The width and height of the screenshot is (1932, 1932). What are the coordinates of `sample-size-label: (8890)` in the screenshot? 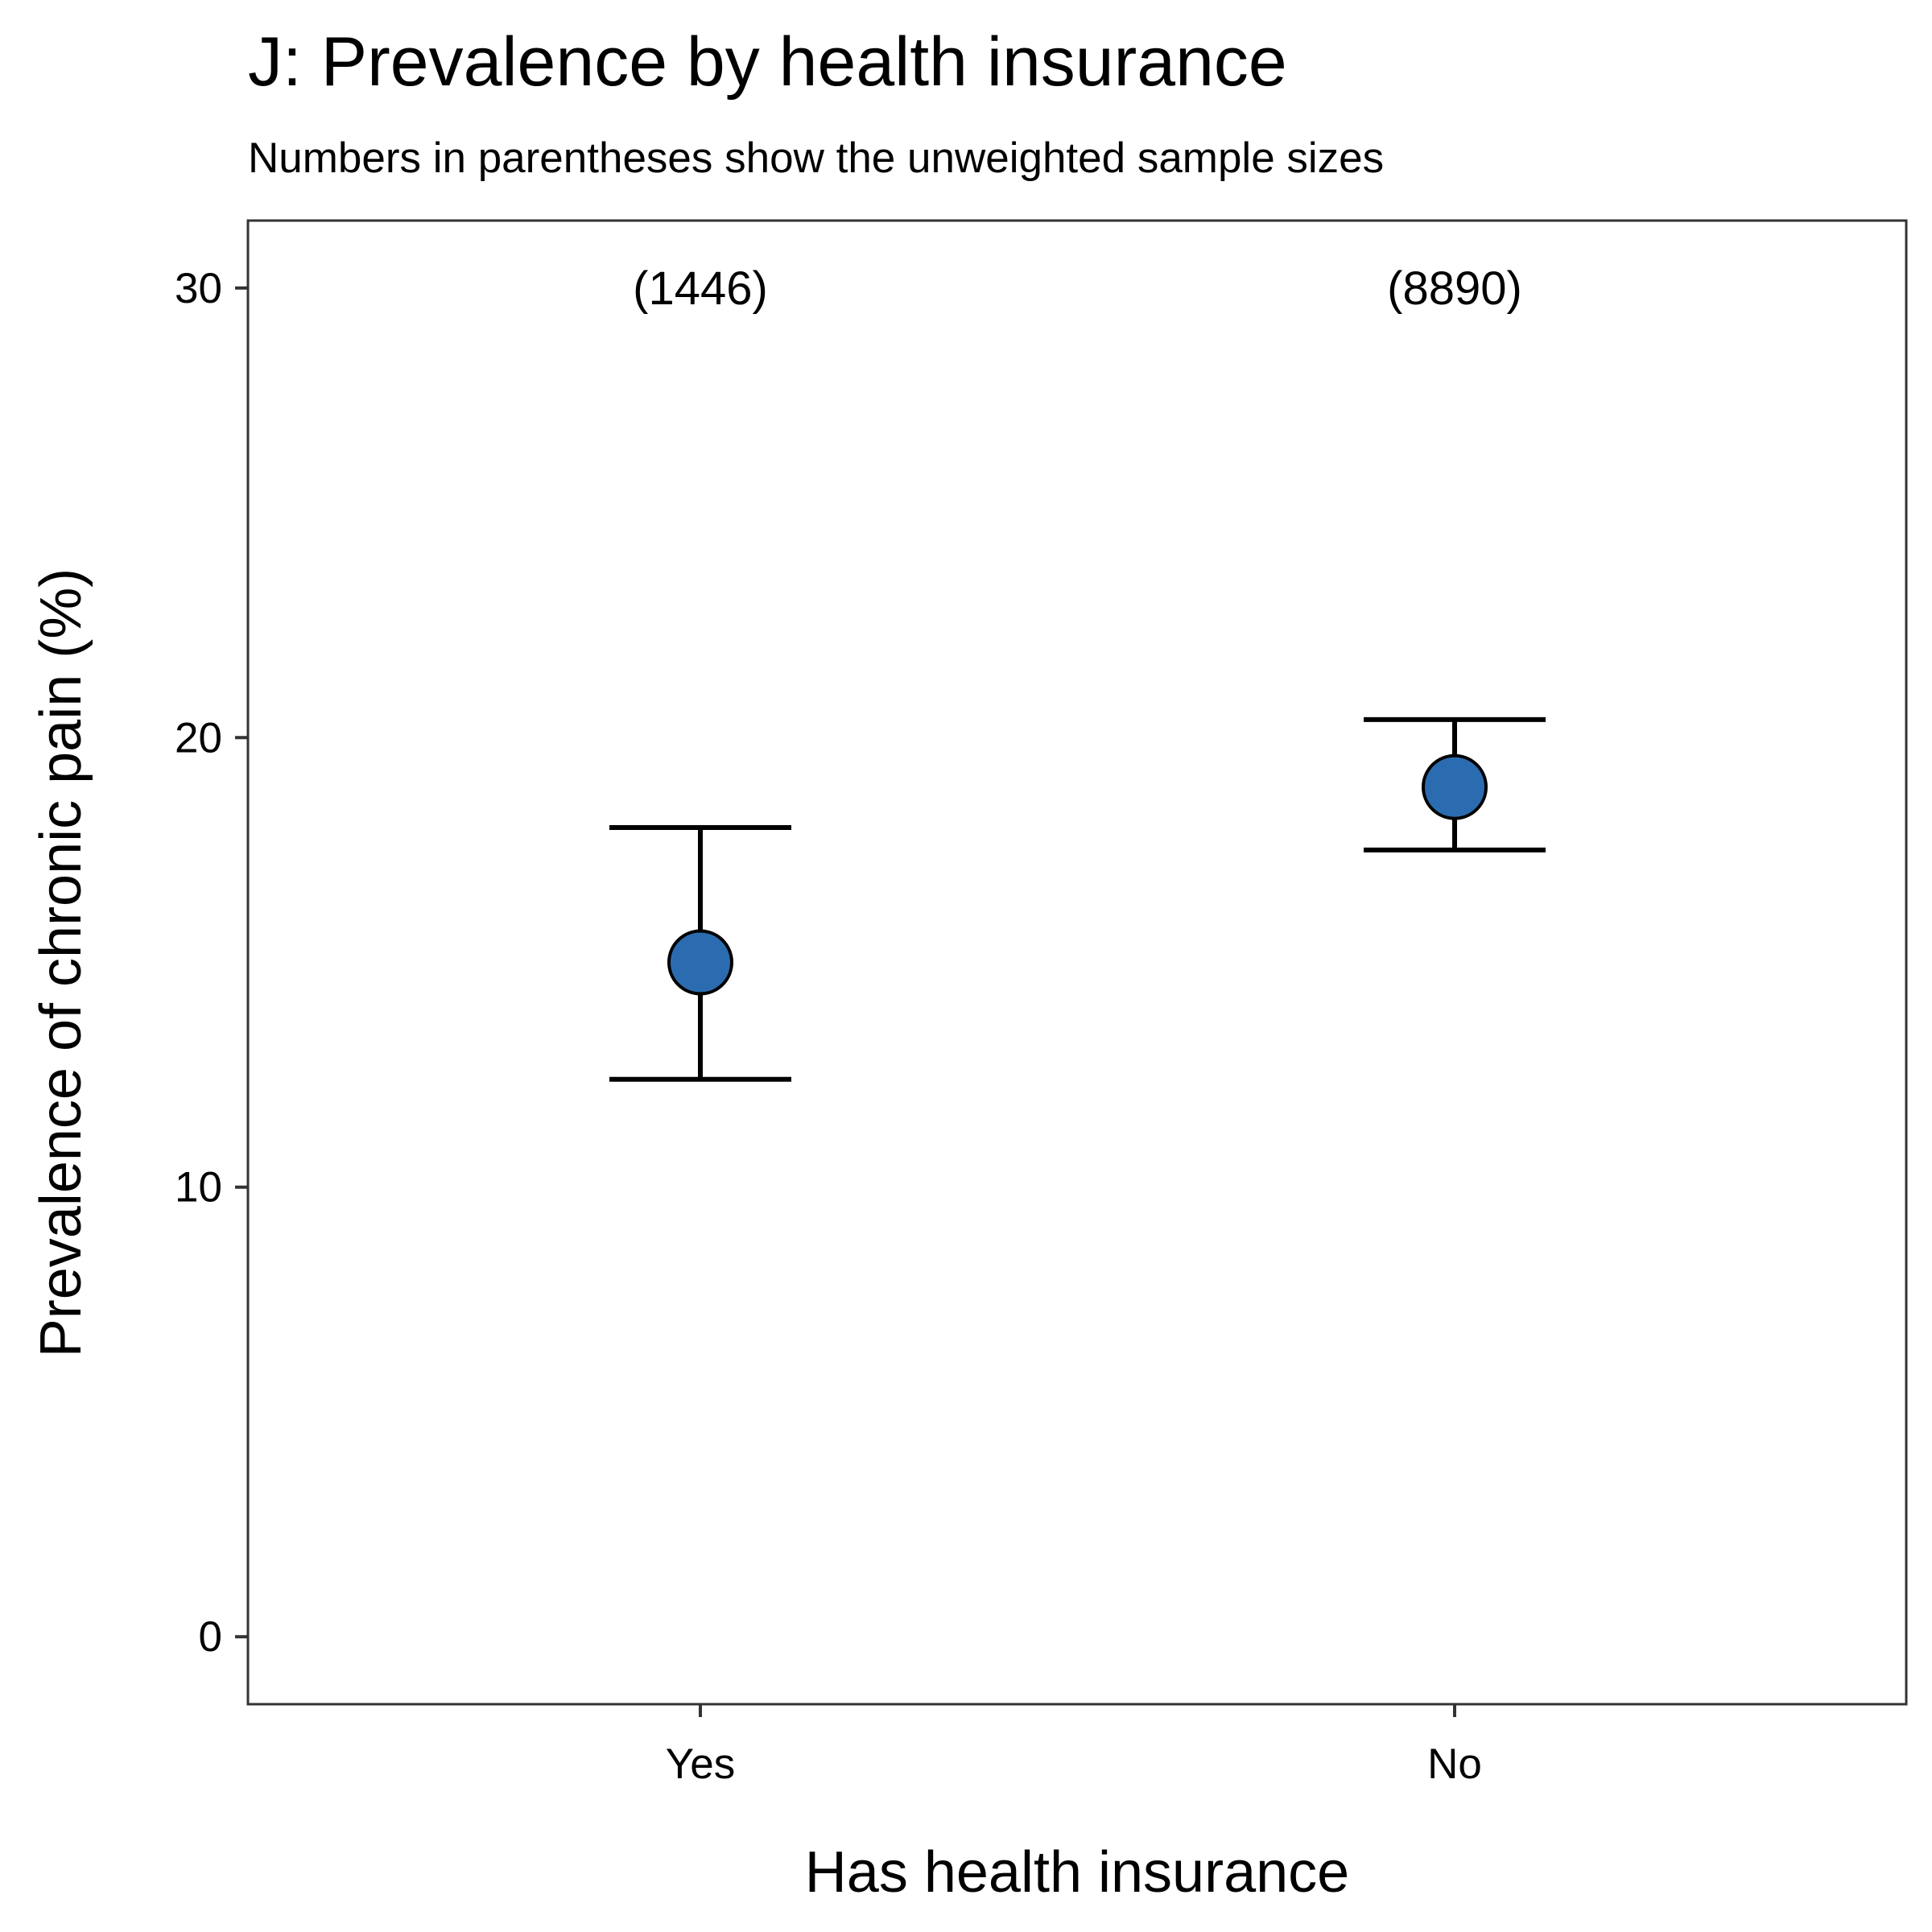 It's located at (1454, 288).